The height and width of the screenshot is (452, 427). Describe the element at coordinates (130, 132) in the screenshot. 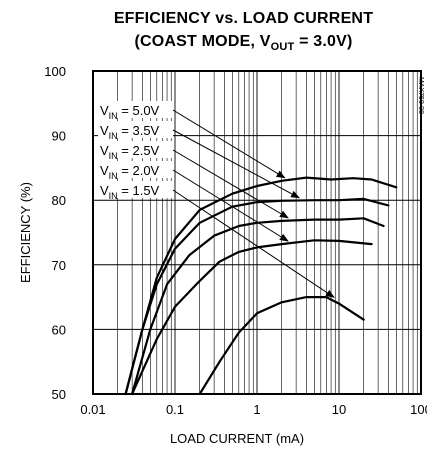

I see `series-label-1: VIN = 3.5V` at that location.